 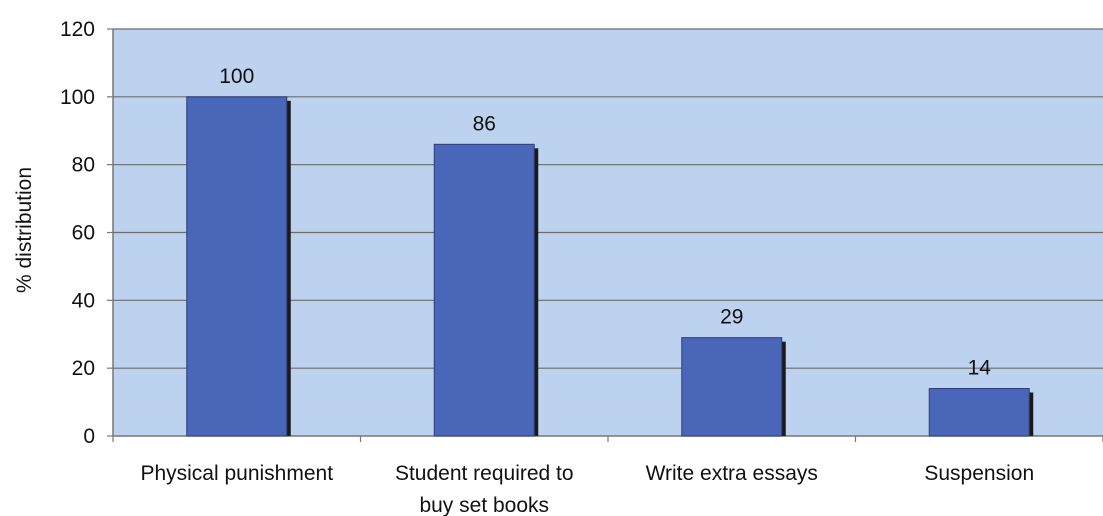 What do you see at coordinates (77, 29) in the screenshot?
I see `y-tick-label: 120` at bounding box center [77, 29].